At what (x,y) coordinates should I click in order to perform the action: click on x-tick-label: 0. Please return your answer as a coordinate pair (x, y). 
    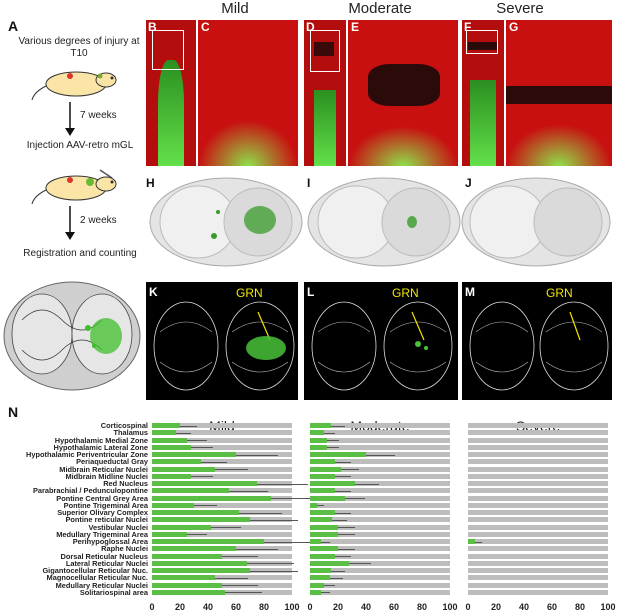
    Looking at the image, I should click on (310, 607).